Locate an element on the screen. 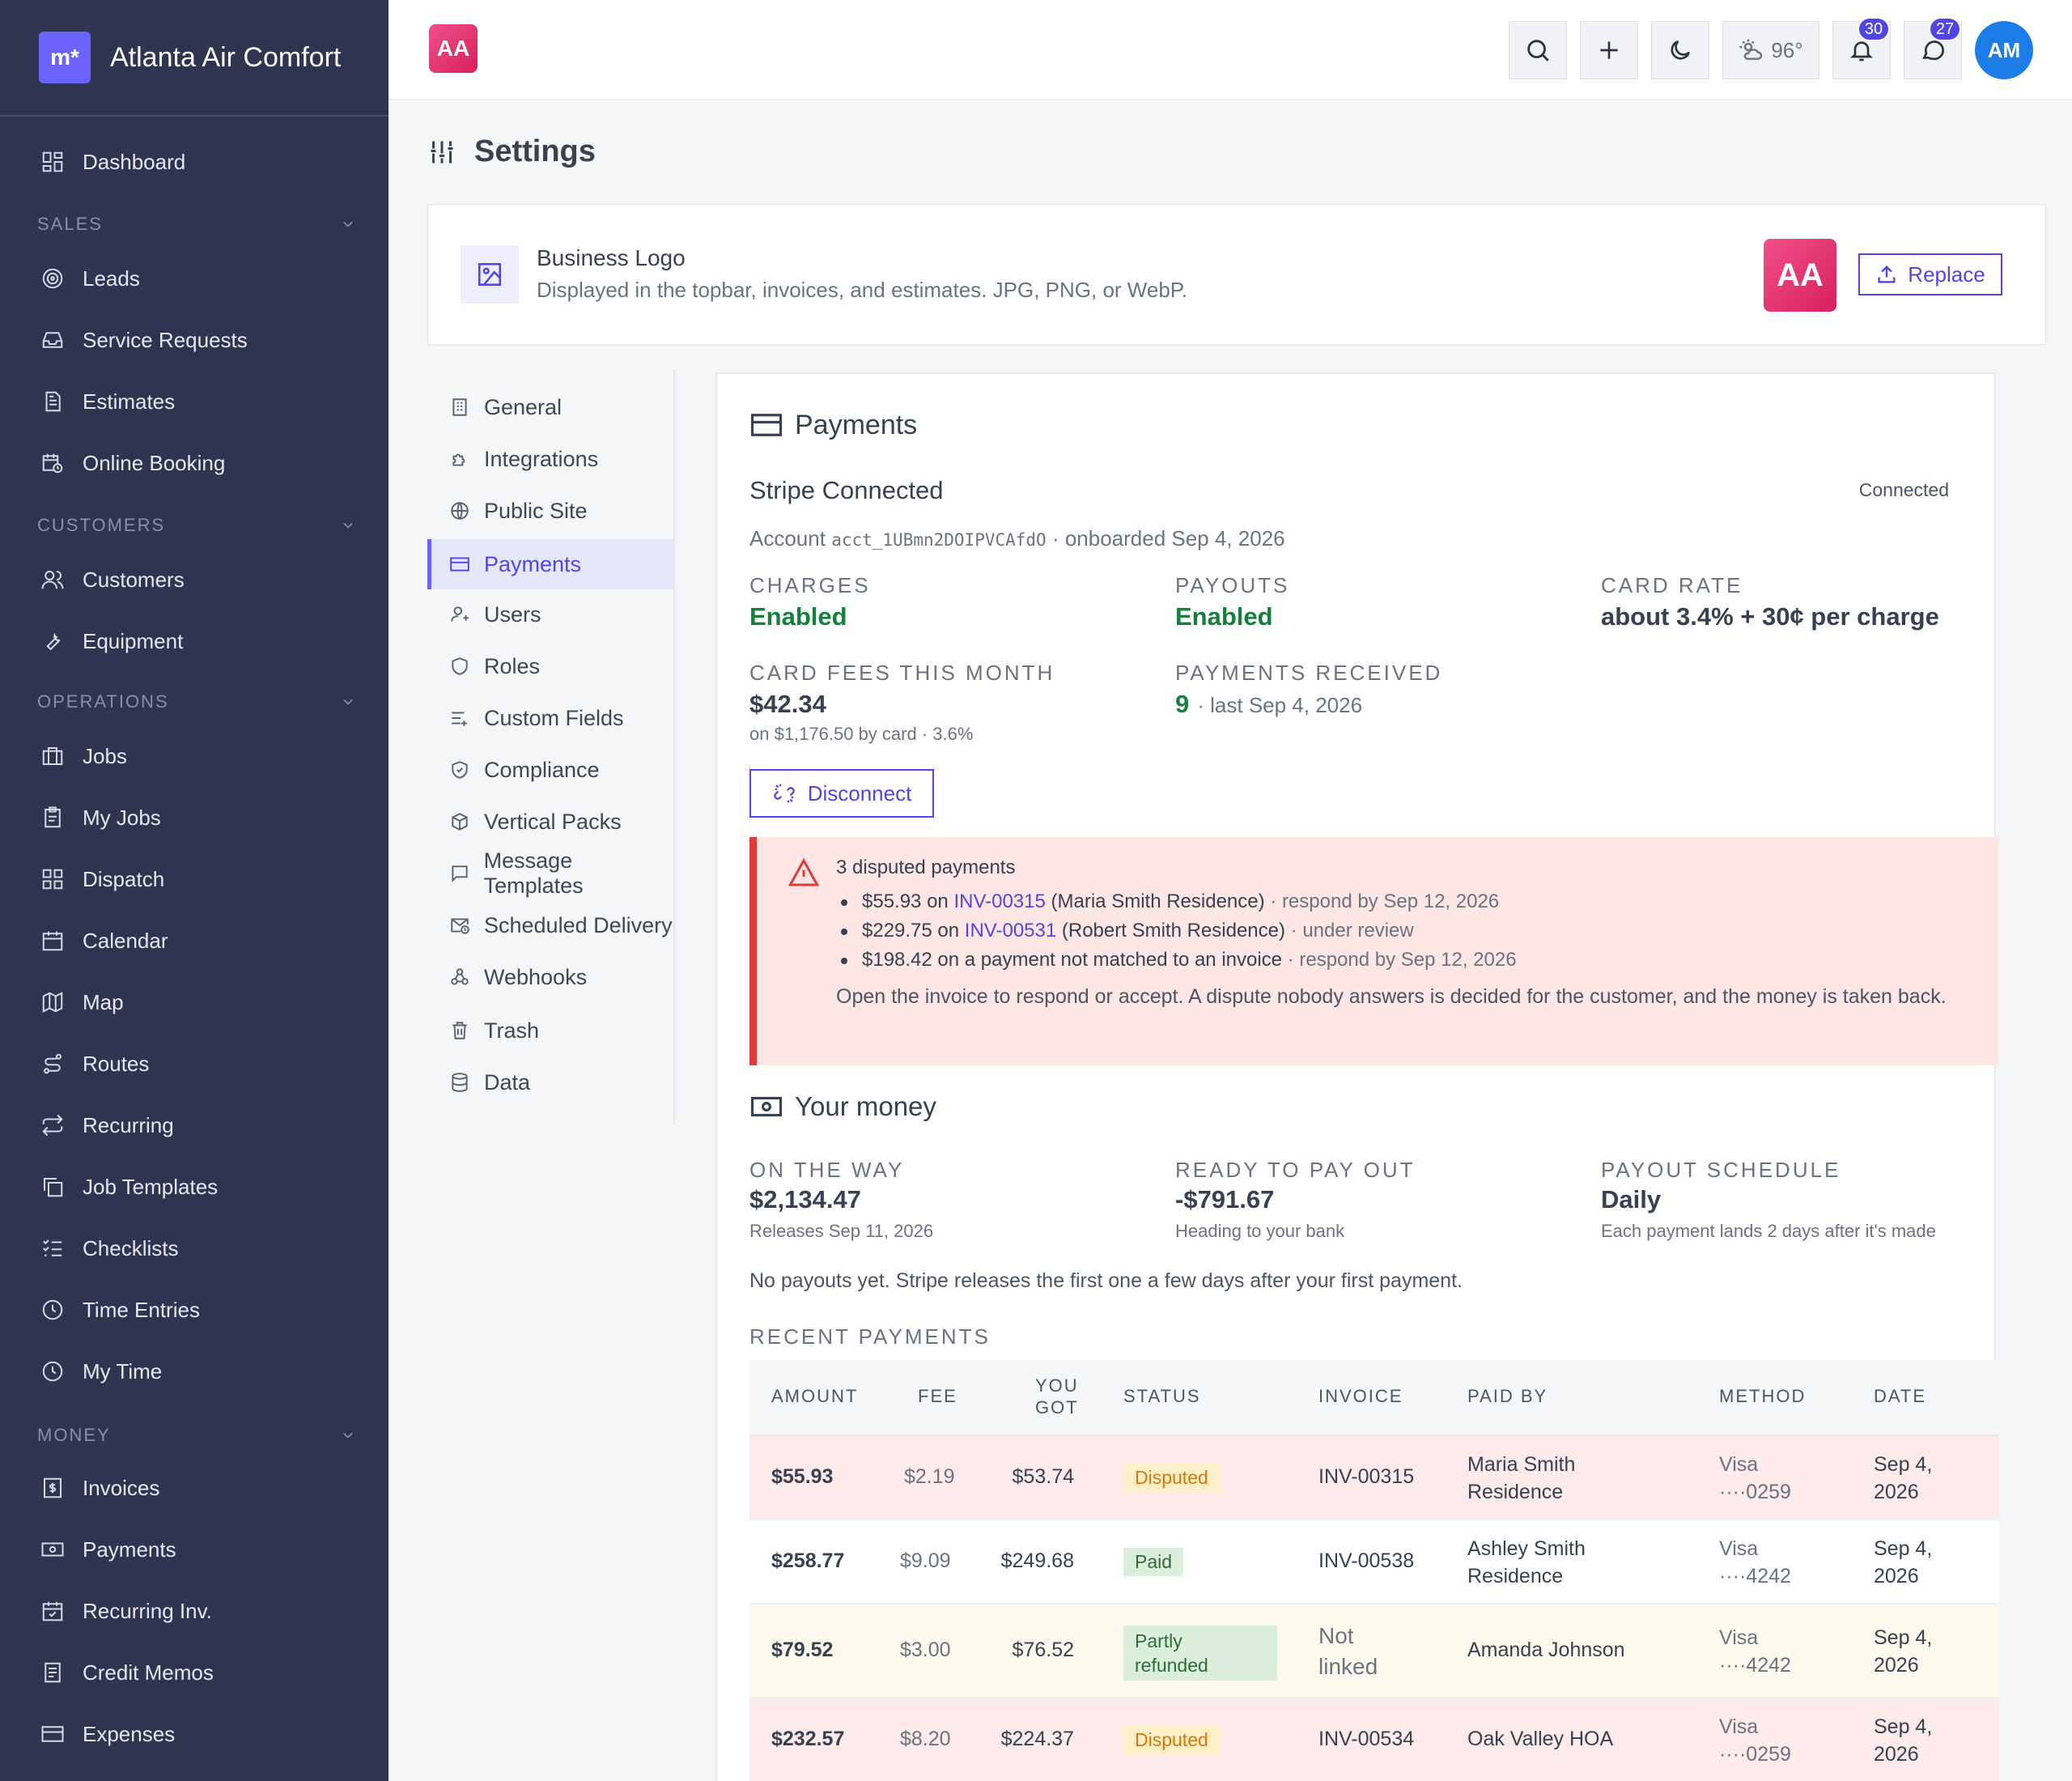 The width and height of the screenshot is (2072, 1781). sidebar-item-recurring: Recurring is located at coordinates (106, 1126).